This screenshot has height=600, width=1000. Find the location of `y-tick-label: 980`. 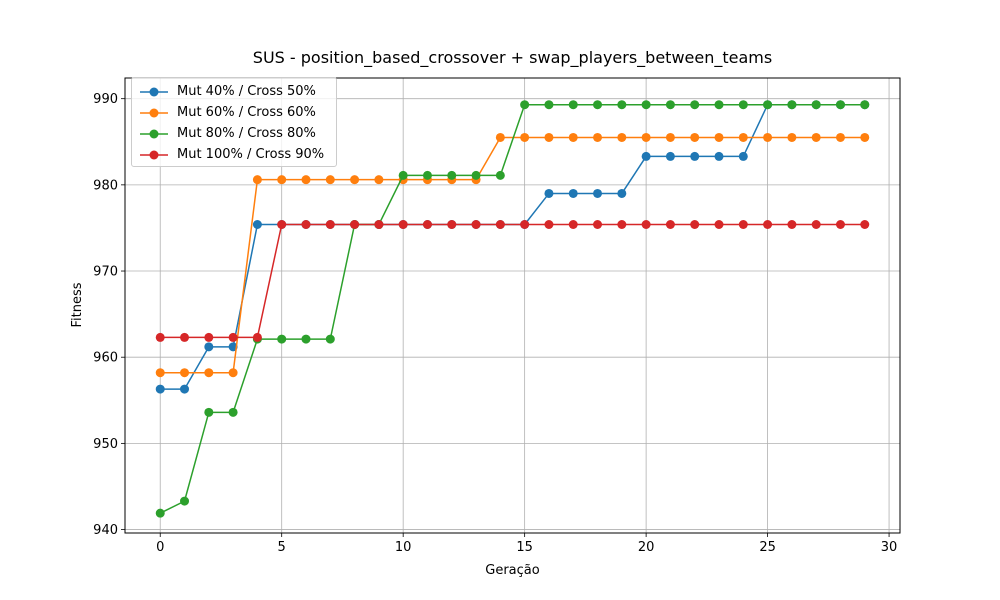

y-tick-label: 980 is located at coordinates (105, 185).